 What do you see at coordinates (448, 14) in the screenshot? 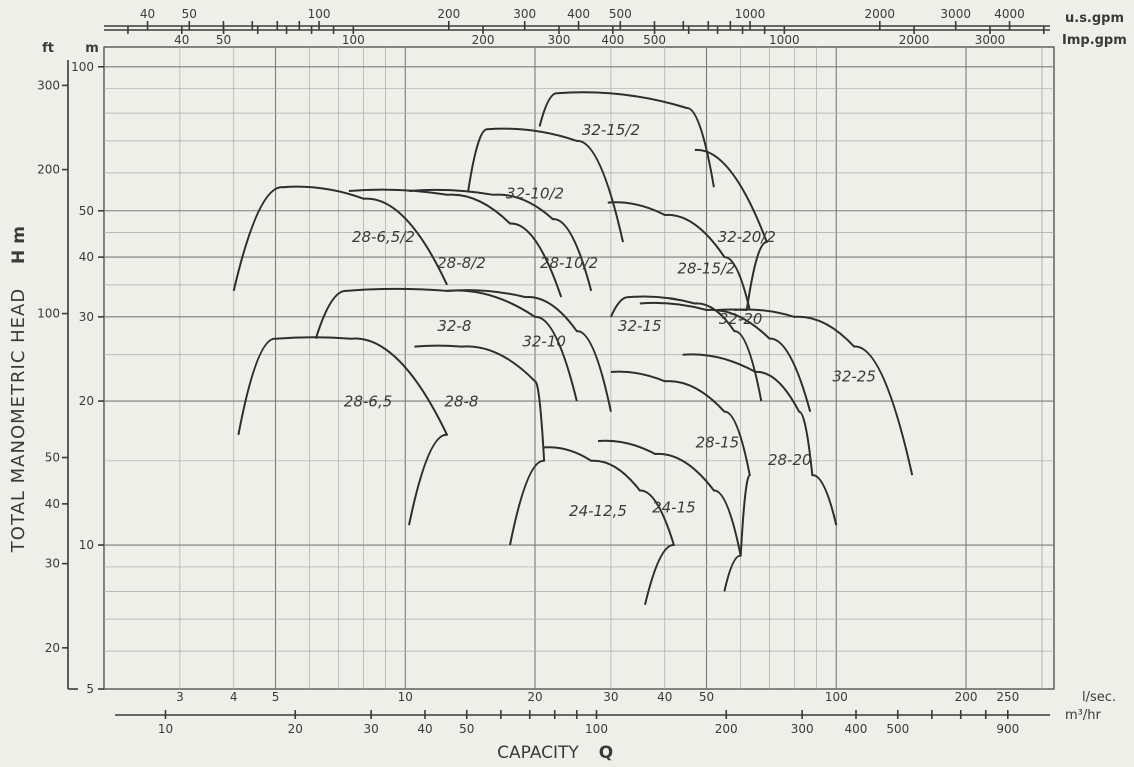
I see `usgpm-axis-tick-label: 200` at bounding box center [448, 14].